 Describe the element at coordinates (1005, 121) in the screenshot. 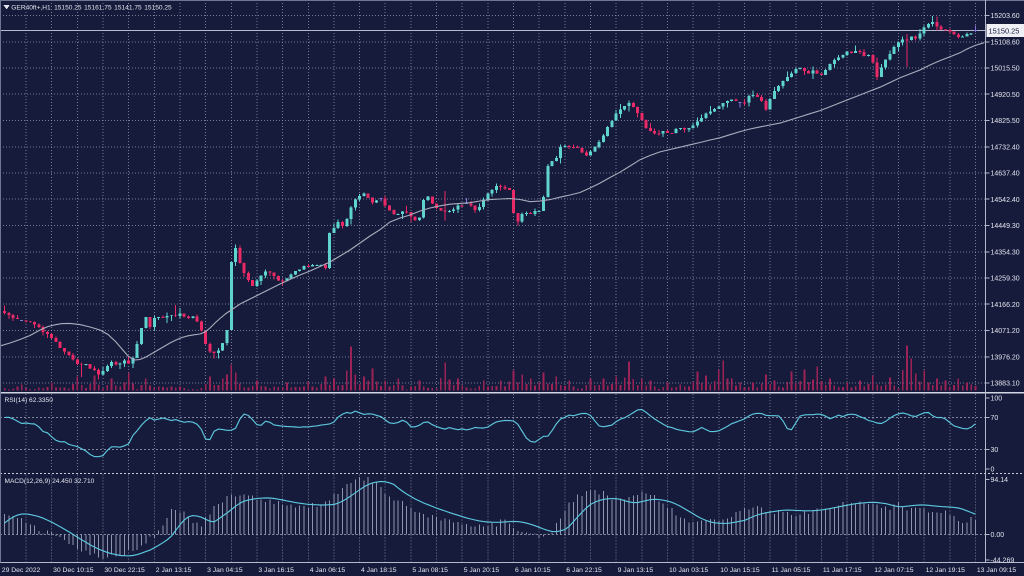

I see `svg-text: 14825.50` at that location.